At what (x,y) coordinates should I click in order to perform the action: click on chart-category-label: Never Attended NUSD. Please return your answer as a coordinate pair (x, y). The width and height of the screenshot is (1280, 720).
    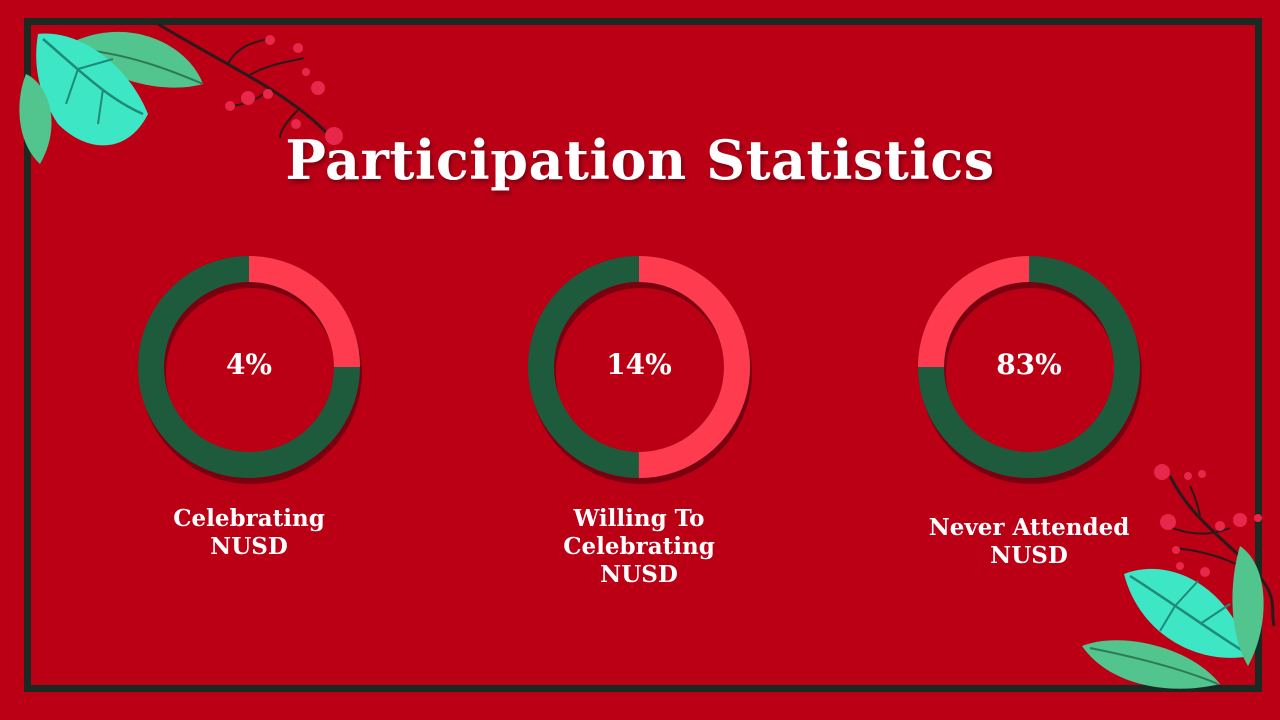
    Looking at the image, I should click on (1029, 542).